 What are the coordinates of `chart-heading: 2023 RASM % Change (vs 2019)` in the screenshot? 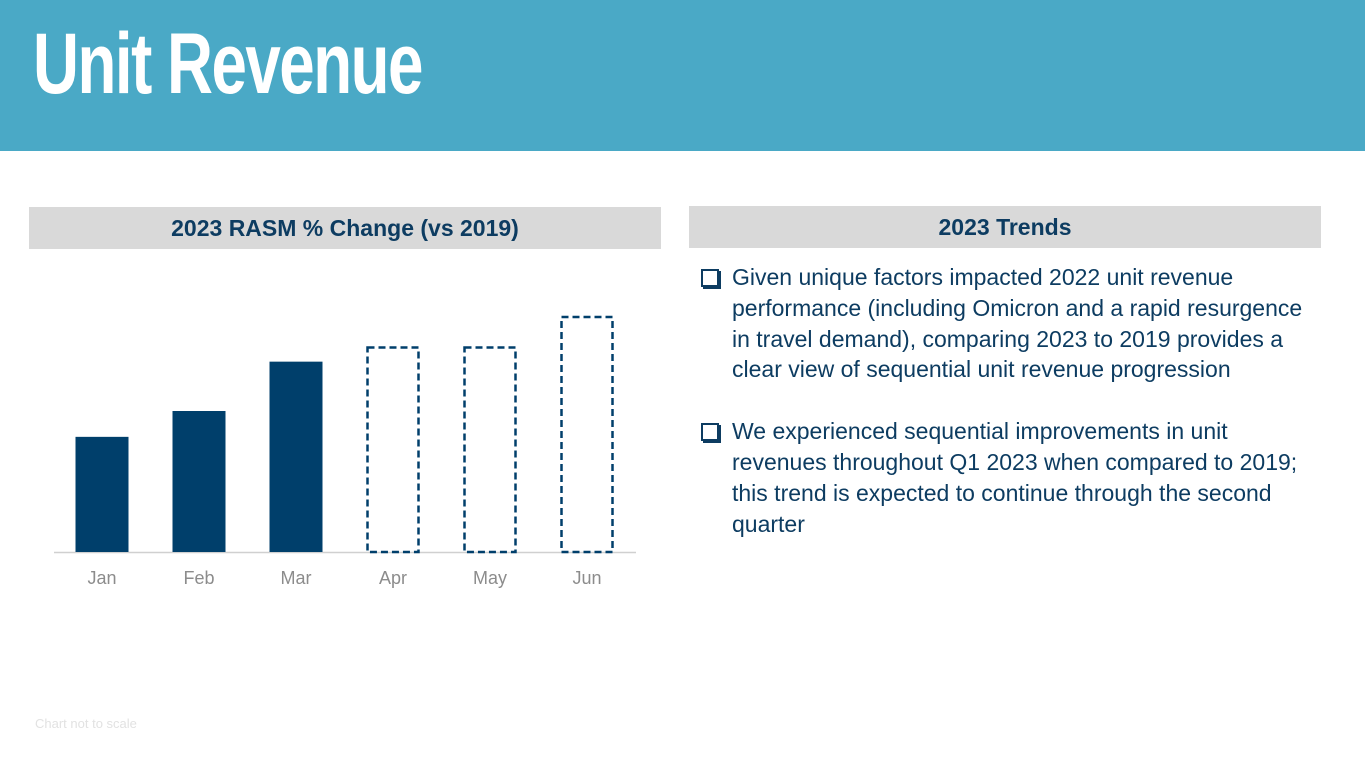 It's located at (345, 228).